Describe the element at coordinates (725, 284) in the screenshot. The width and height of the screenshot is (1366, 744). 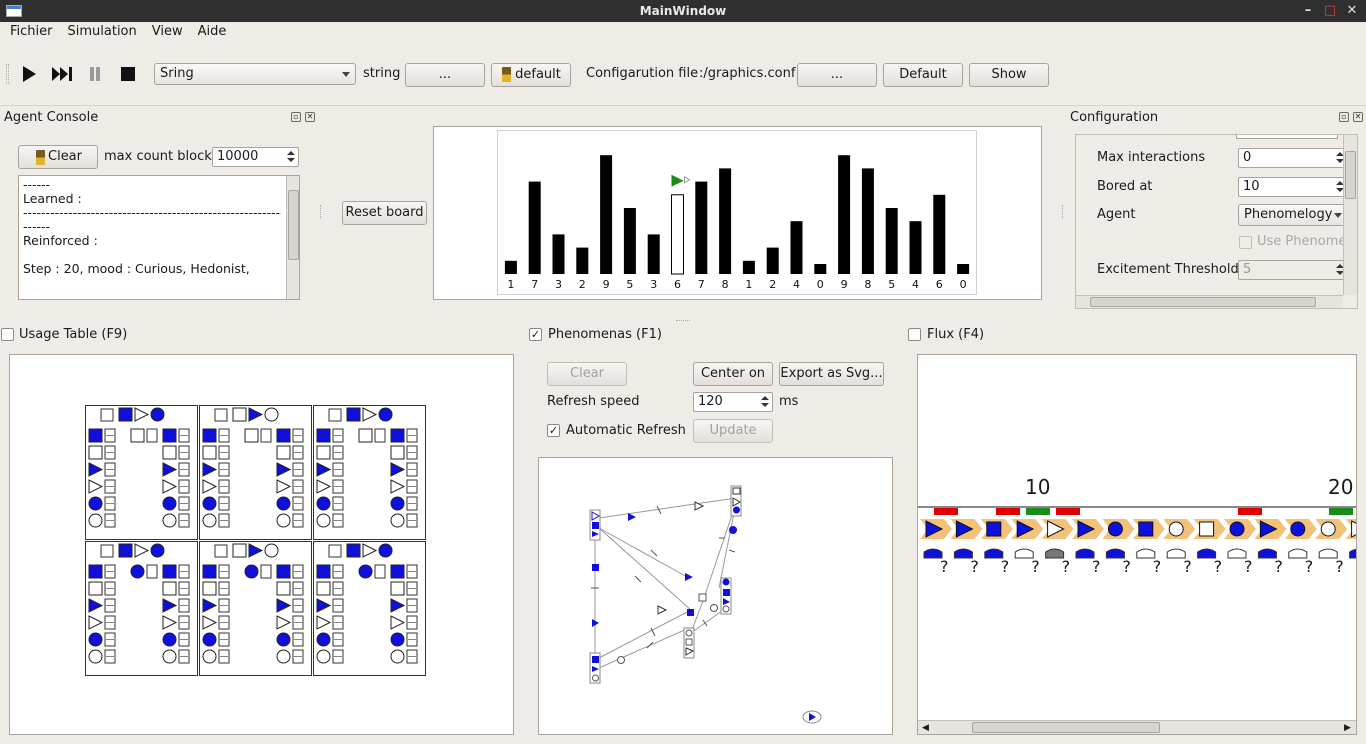
I see `board-cell-label: 8` at that location.